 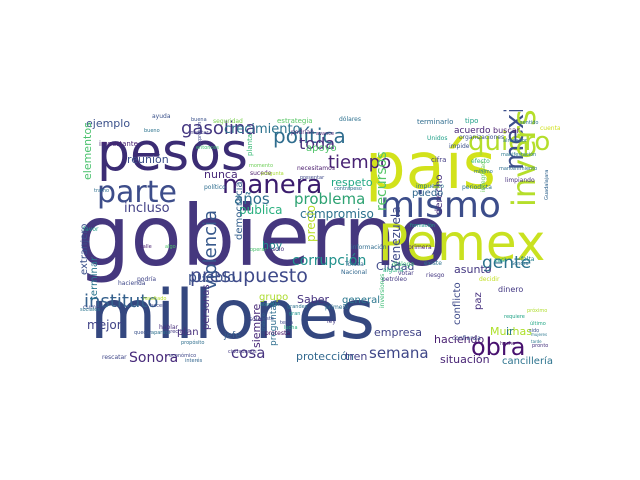 What do you see at coordinates (157, 306) in the screenshot?
I see `word-151: hacer` at bounding box center [157, 306].